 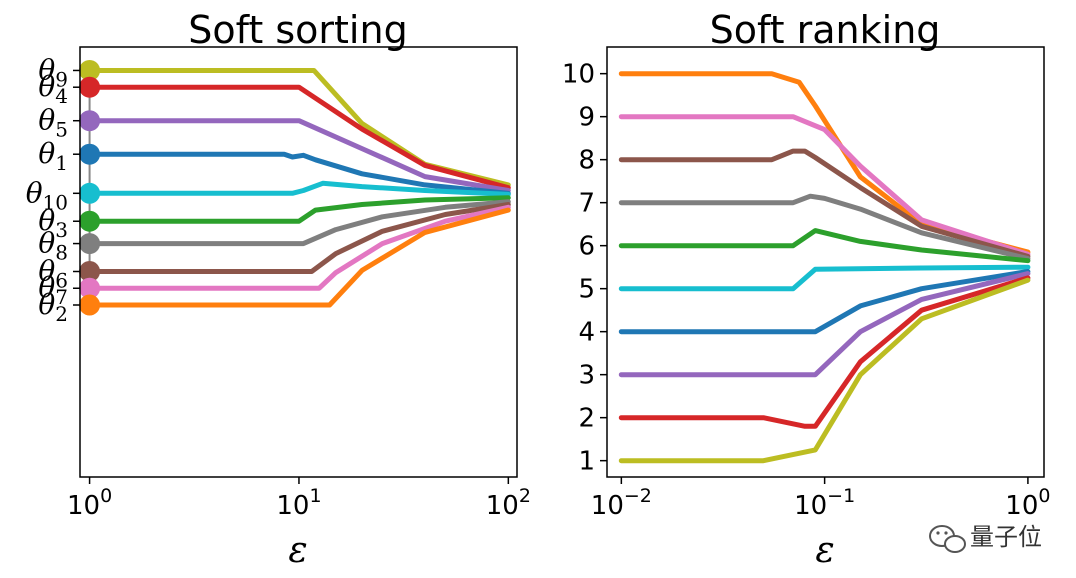 I want to click on soft-ranking-x-tick-label: 10⁻², so click(x=621, y=503).